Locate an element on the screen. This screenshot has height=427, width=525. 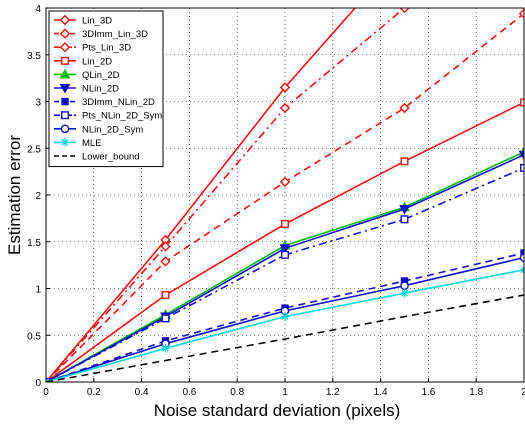
legend-item-lin-3d: Lin_3D is located at coordinates (83, 20).